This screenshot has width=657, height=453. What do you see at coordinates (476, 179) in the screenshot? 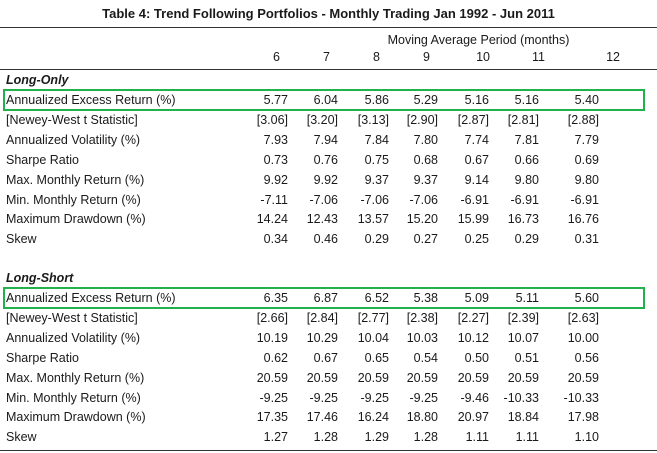
I see `table-cell: 9.14` at bounding box center [476, 179].